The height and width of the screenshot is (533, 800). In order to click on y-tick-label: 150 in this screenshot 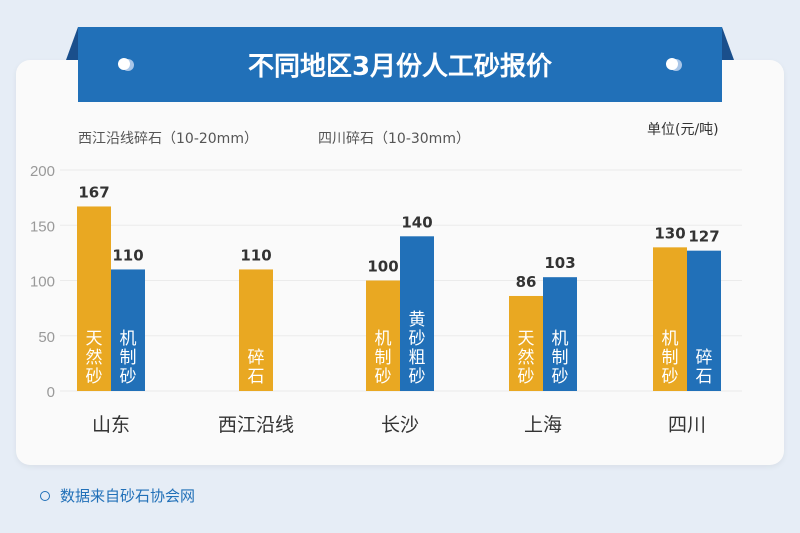, I will do `click(42, 226)`.